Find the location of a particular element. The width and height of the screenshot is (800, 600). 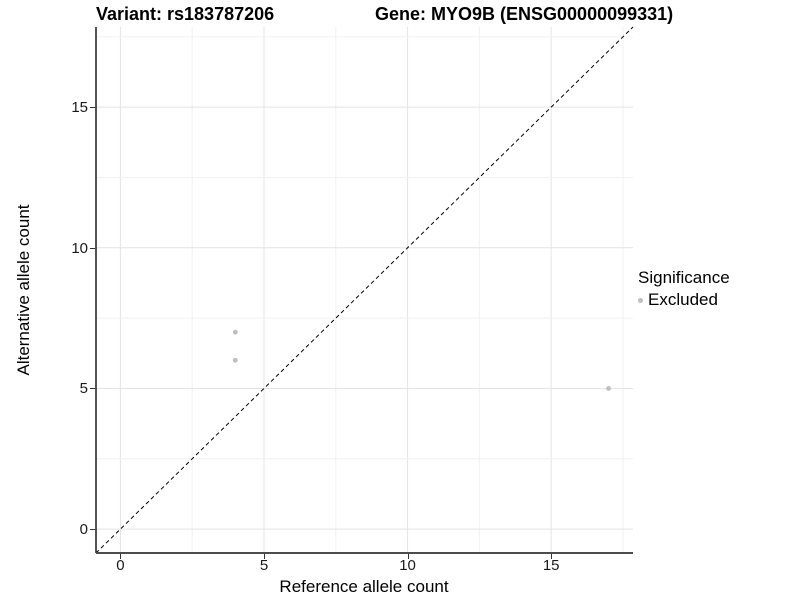

legend-item-label: Excluded is located at coordinates (683, 299).